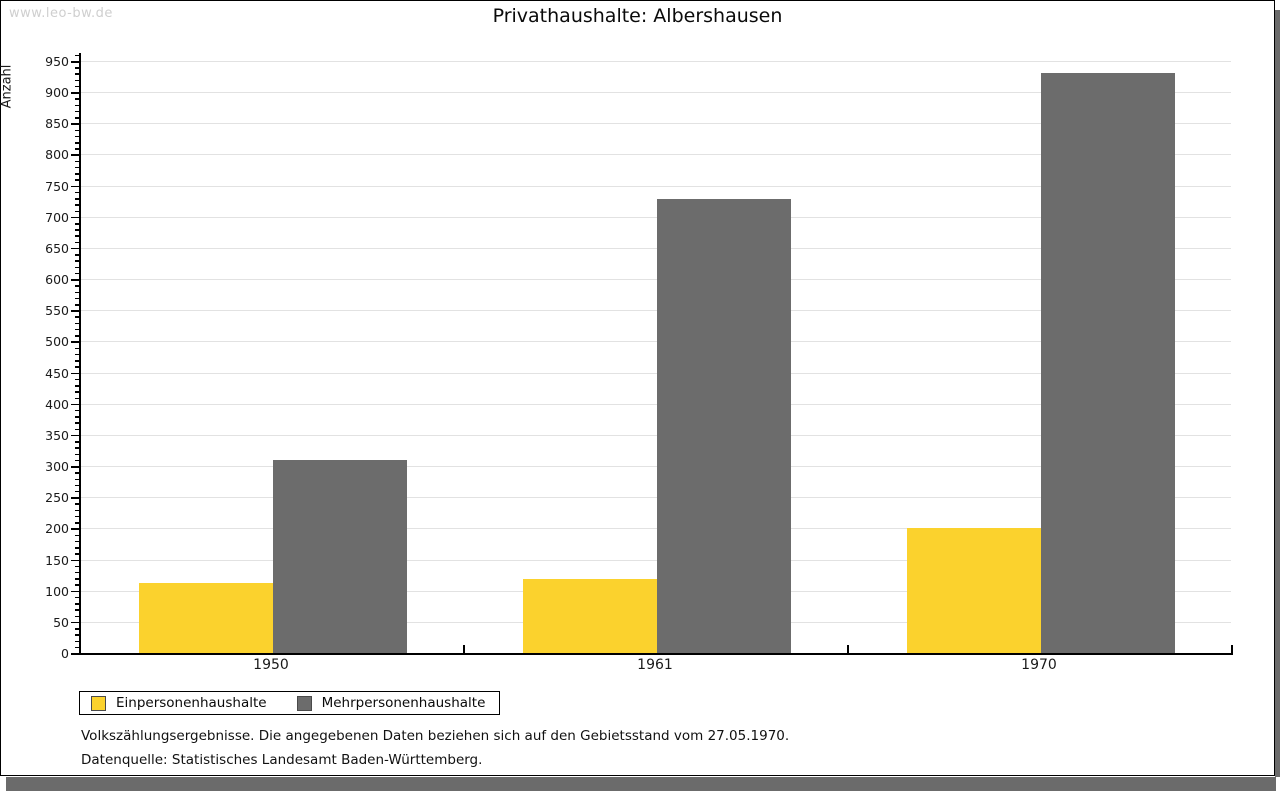 The width and height of the screenshot is (1280, 791). I want to click on y-tick-label: 400, so click(57, 404).